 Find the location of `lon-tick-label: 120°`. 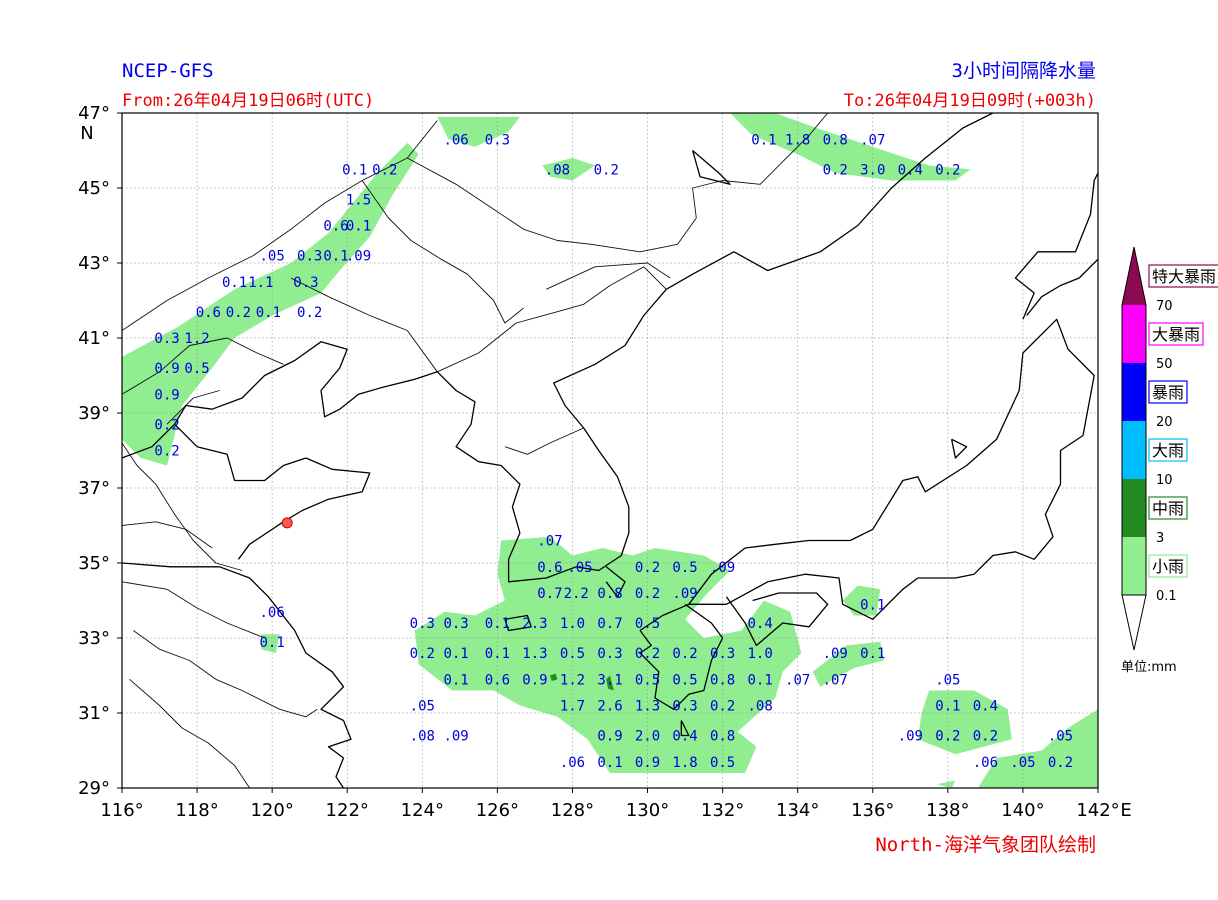

lon-tick-label: 120° is located at coordinates (271, 810).